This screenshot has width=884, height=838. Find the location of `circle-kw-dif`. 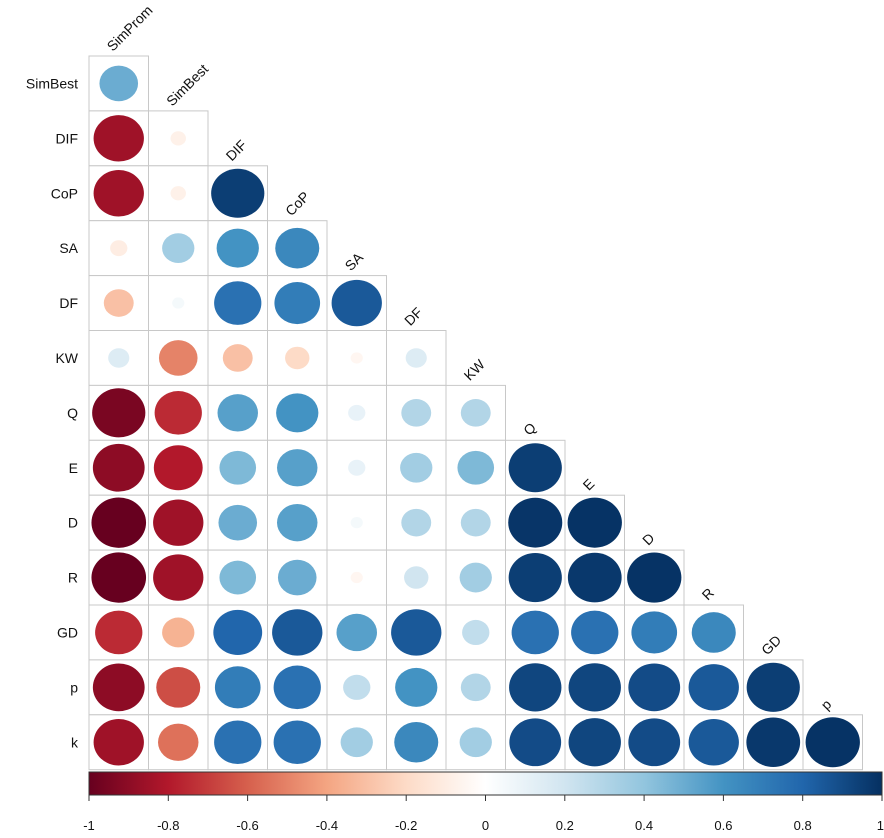

circle-kw-dif is located at coordinates (237, 358).